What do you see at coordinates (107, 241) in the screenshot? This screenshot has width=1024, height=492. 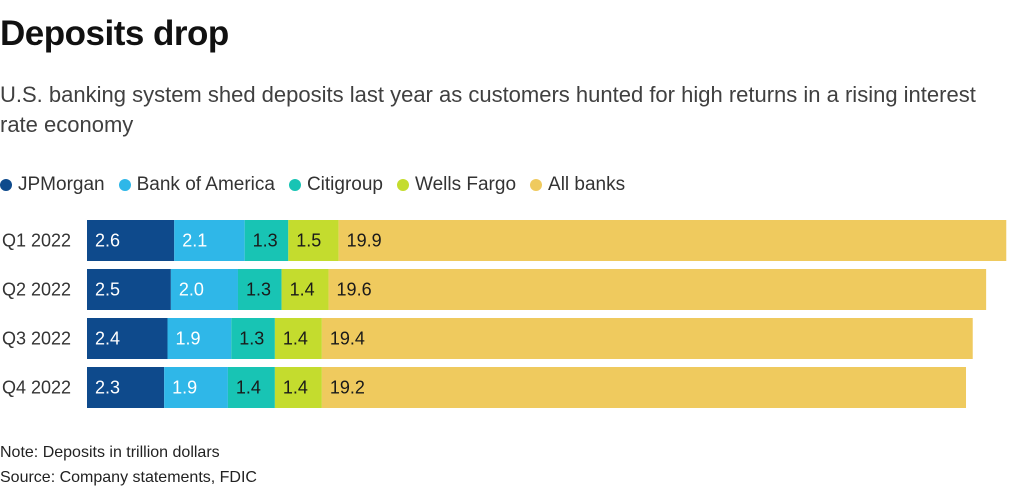 I see `data-label: 2.6` at bounding box center [107, 241].